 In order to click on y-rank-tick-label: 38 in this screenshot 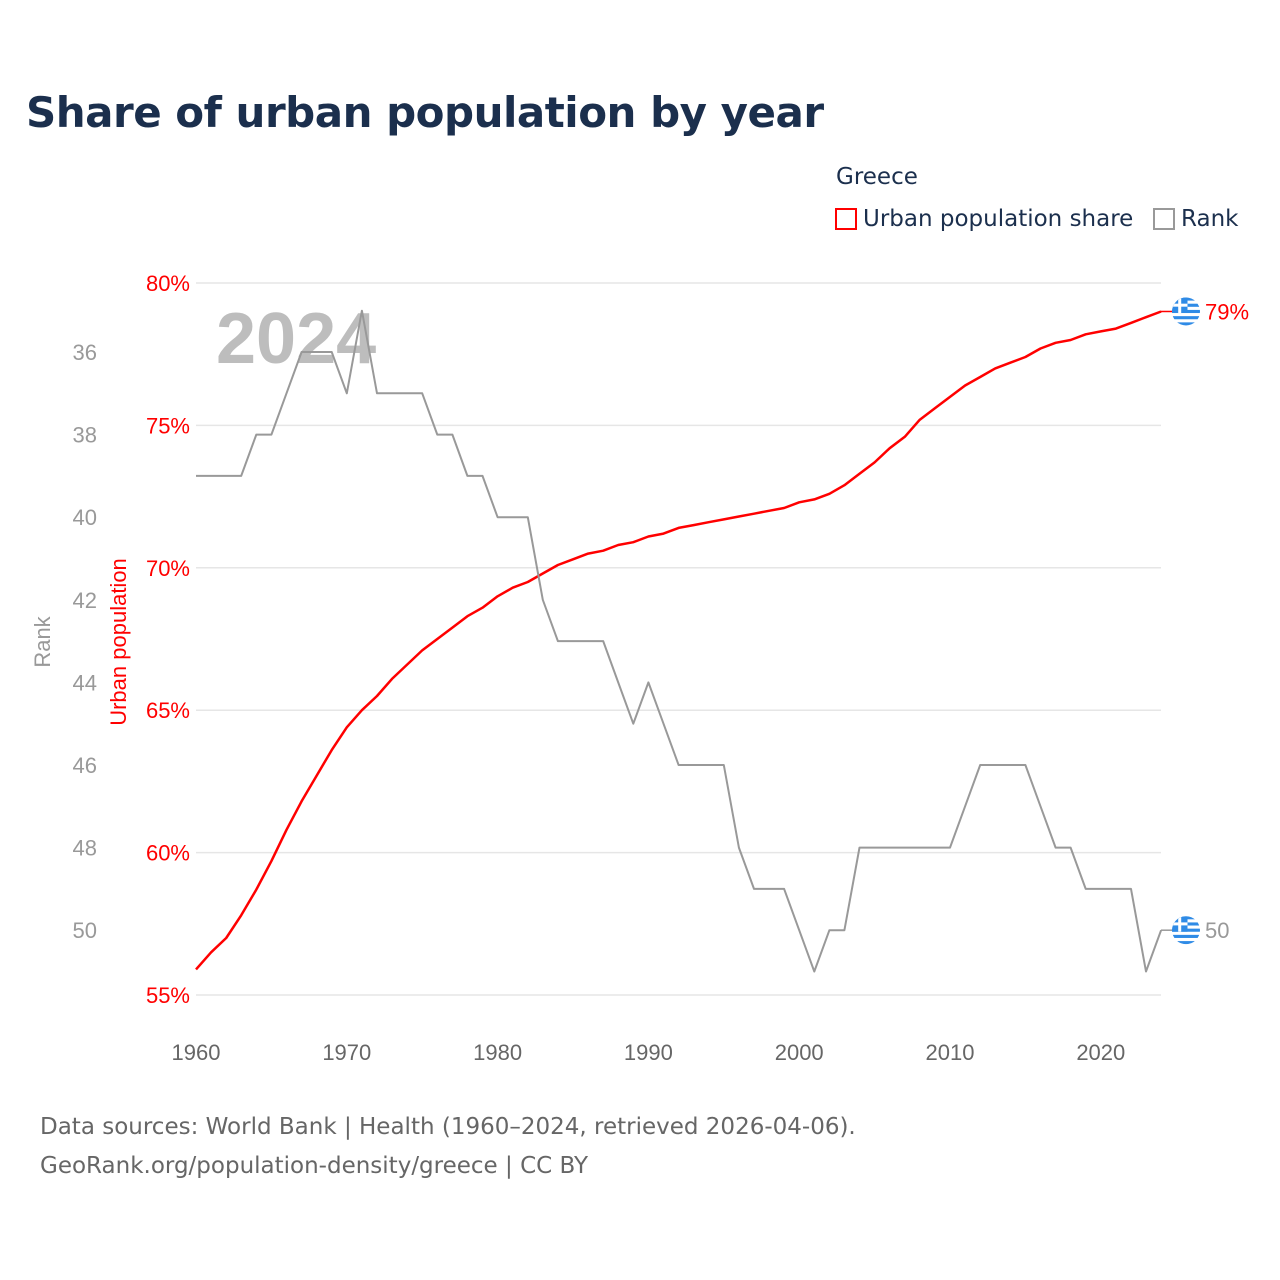, I will do `click(85, 435)`.